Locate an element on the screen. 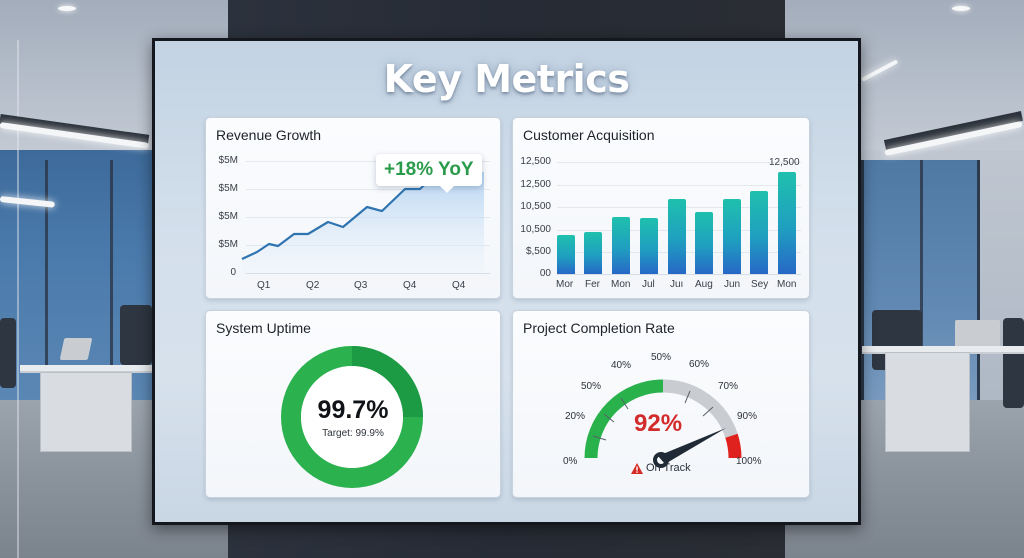 Image resolution: width=1024 pixels, height=558 pixels. revenue-line is located at coordinates (346, 212).